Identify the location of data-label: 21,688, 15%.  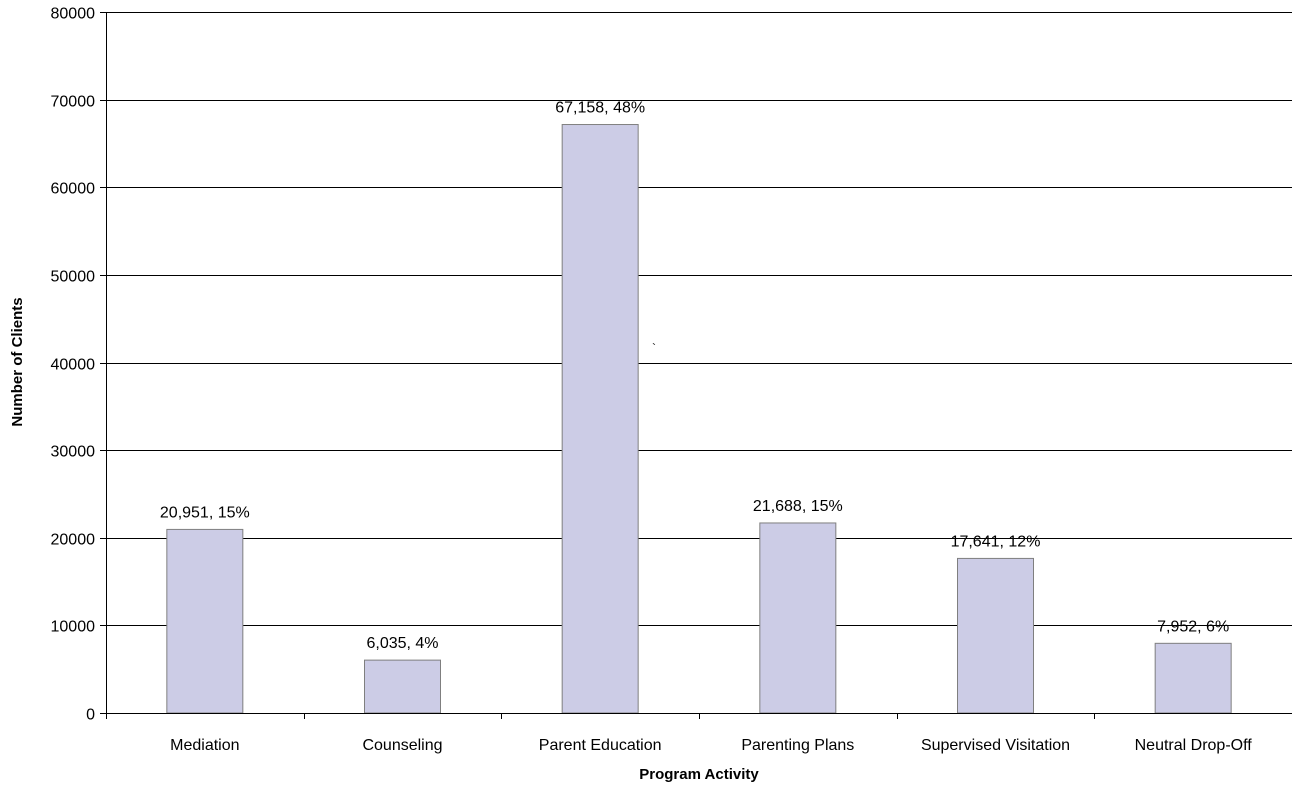
(798, 506).